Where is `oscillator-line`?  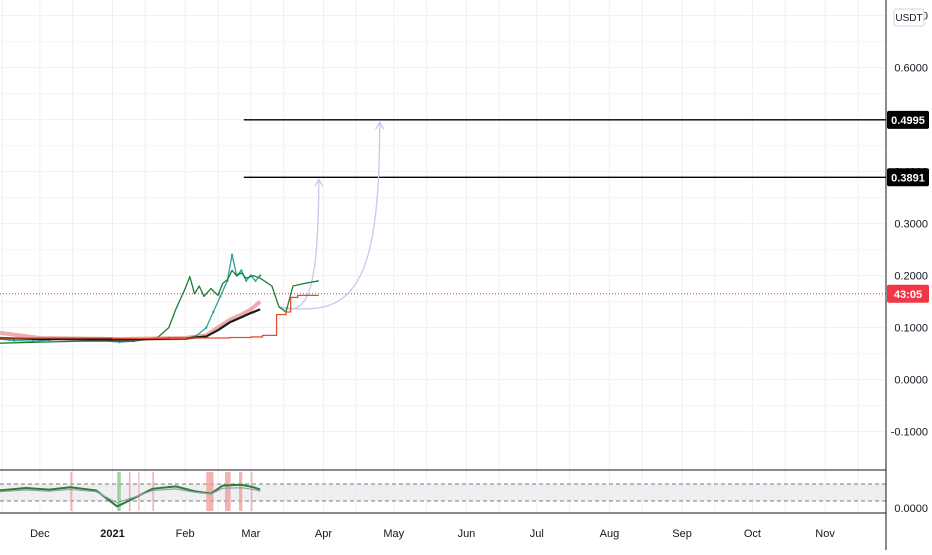 oscillator-line is located at coordinates (130, 495).